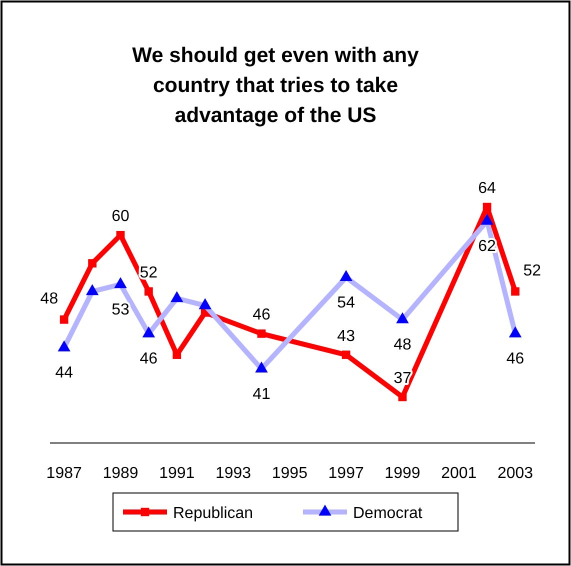 This screenshot has height=566, width=571. What do you see at coordinates (120, 473) in the screenshot?
I see `x-tick-label: 1989` at bounding box center [120, 473].